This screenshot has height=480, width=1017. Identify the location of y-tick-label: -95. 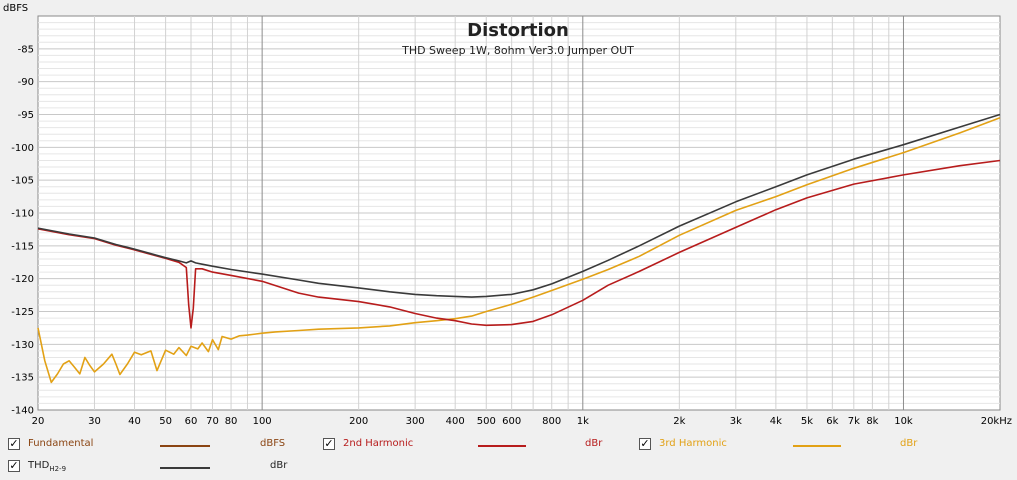
(26, 115).